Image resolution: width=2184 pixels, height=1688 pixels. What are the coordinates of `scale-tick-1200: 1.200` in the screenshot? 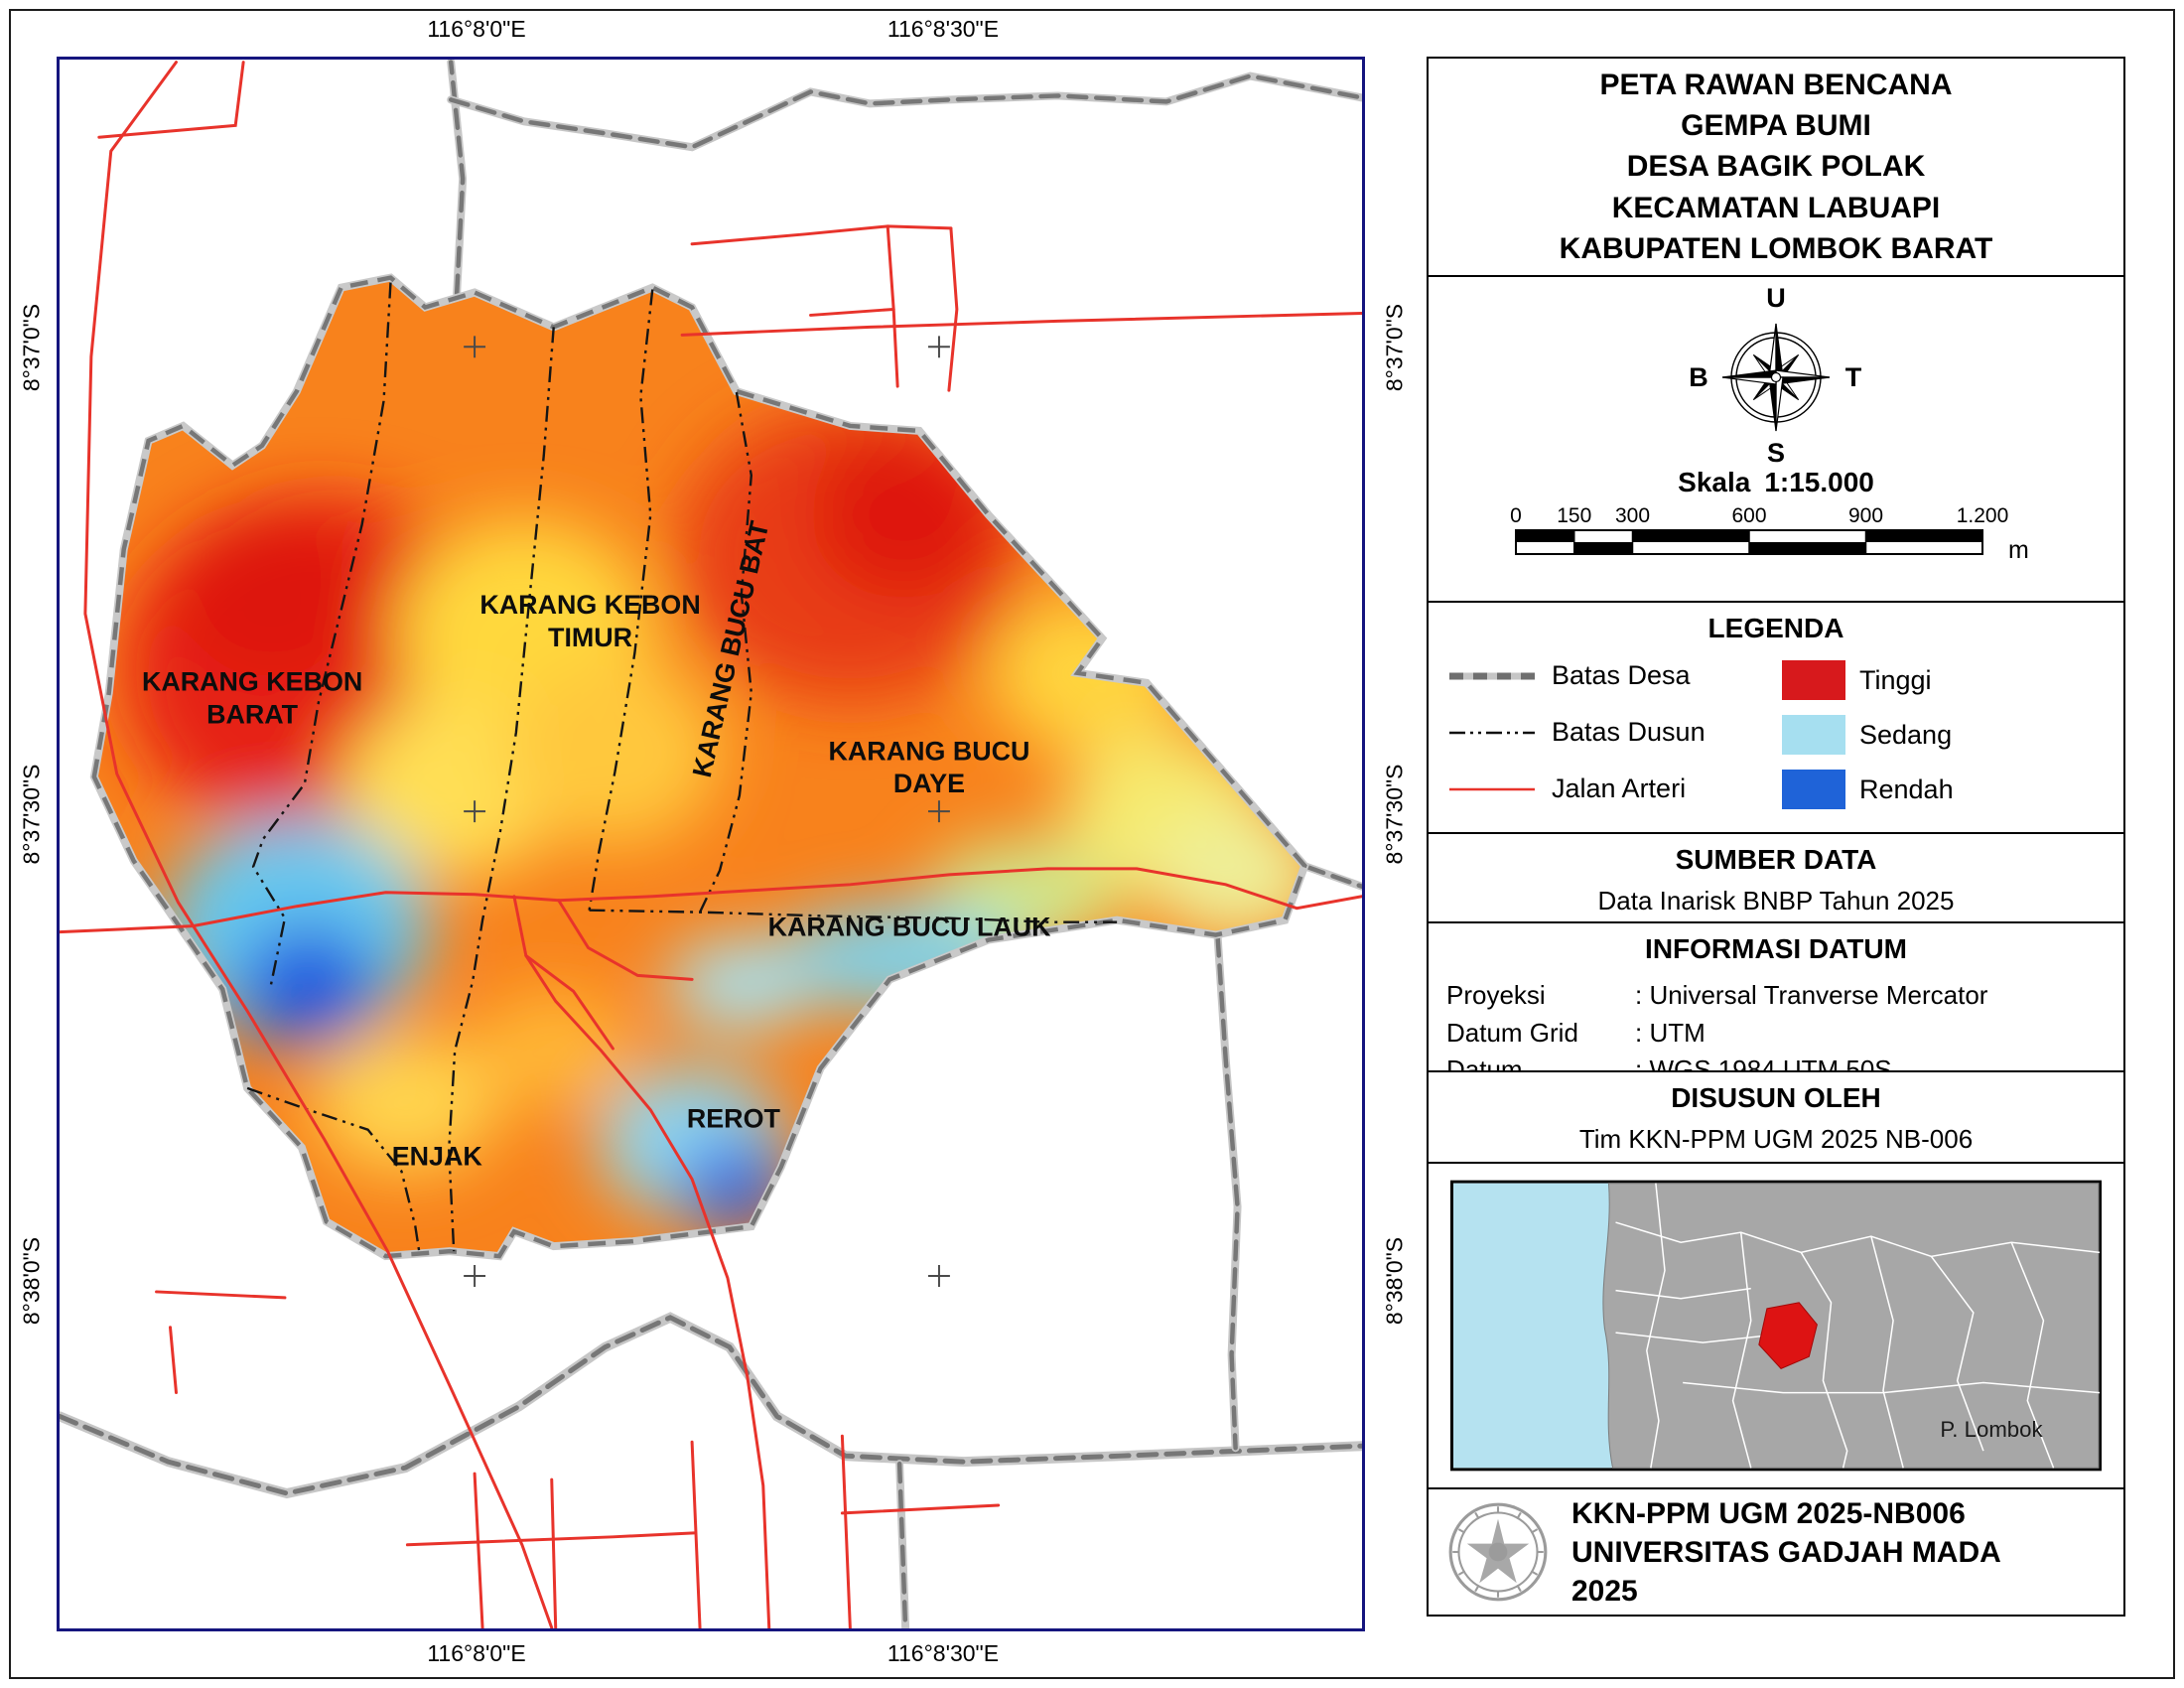 It's located at (1983, 515).